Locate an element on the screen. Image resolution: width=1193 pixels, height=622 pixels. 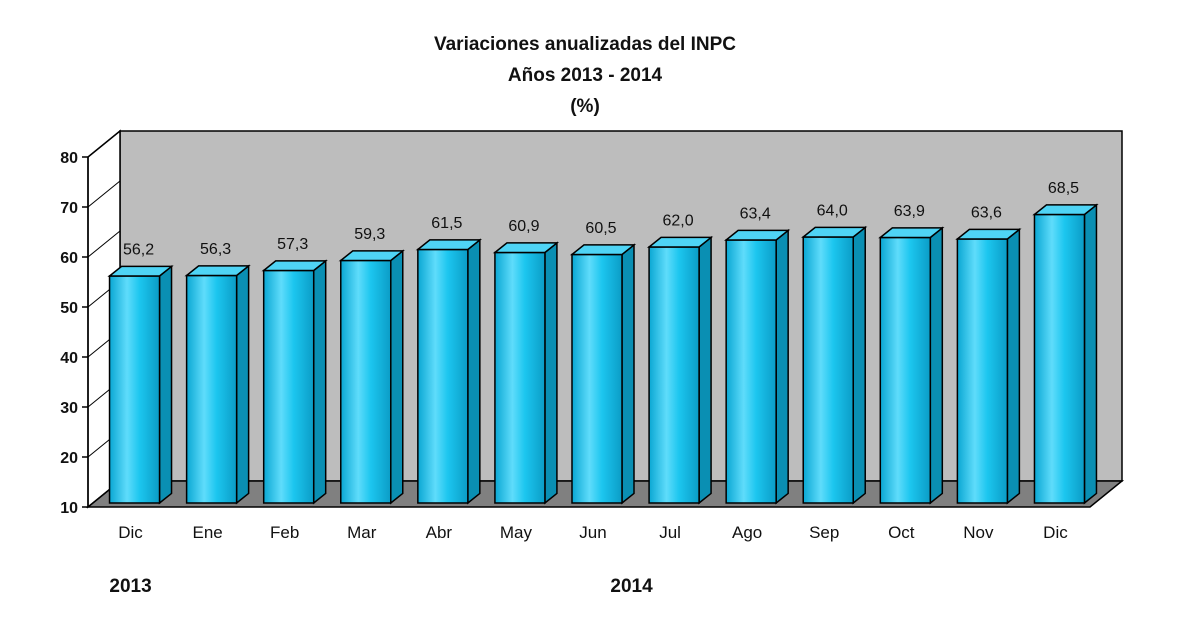
x-tick-label: Abr is located at coordinates (439, 532).